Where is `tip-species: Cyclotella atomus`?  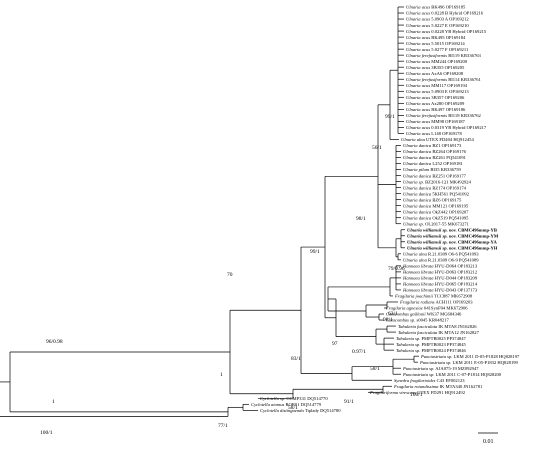 tip-species: Cyclotella atomus is located at coordinates (268, 404).